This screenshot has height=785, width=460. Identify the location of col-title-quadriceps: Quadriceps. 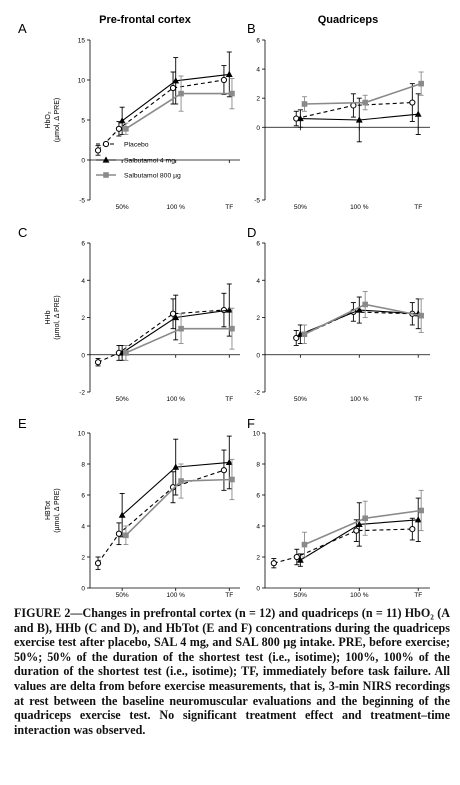
(348, 20).